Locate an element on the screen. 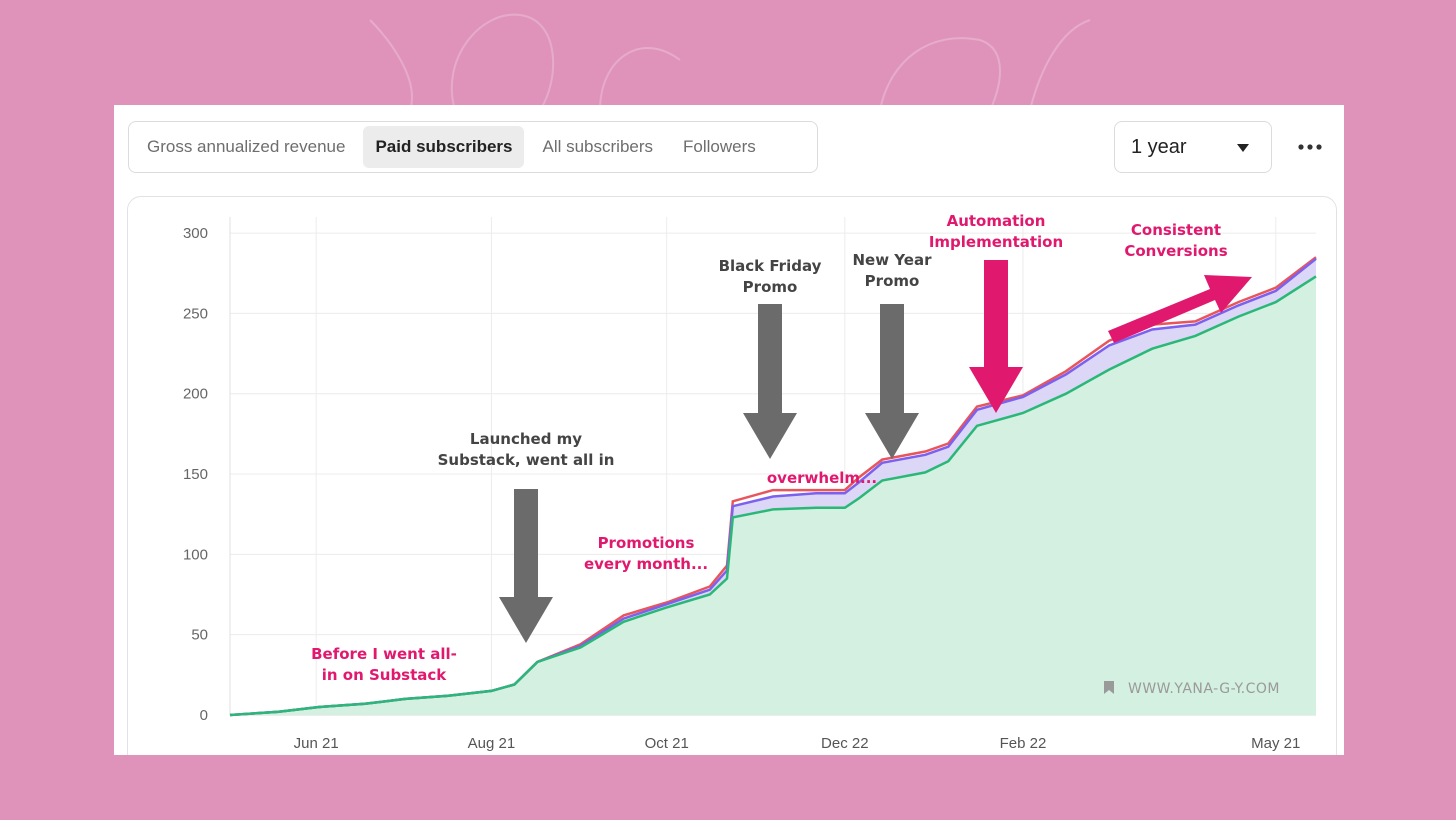  tab-followers: Followers is located at coordinates (719, 146).